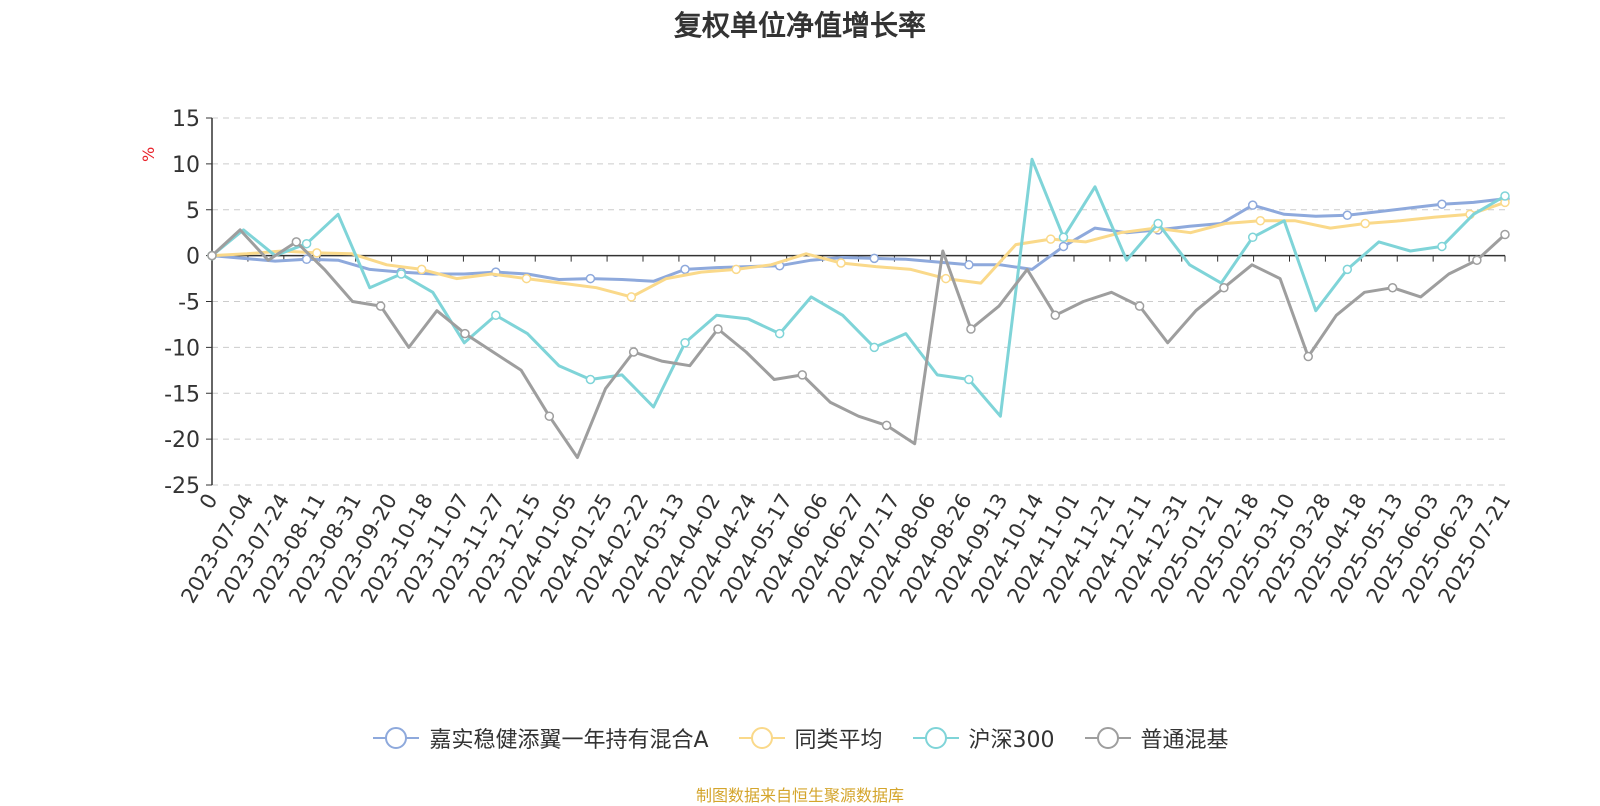 This screenshot has height=806, width=1600. What do you see at coordinates (186, 165) in the screenshot?
I see `y-tick-label-1: 10` at bounding box center [186, 165].